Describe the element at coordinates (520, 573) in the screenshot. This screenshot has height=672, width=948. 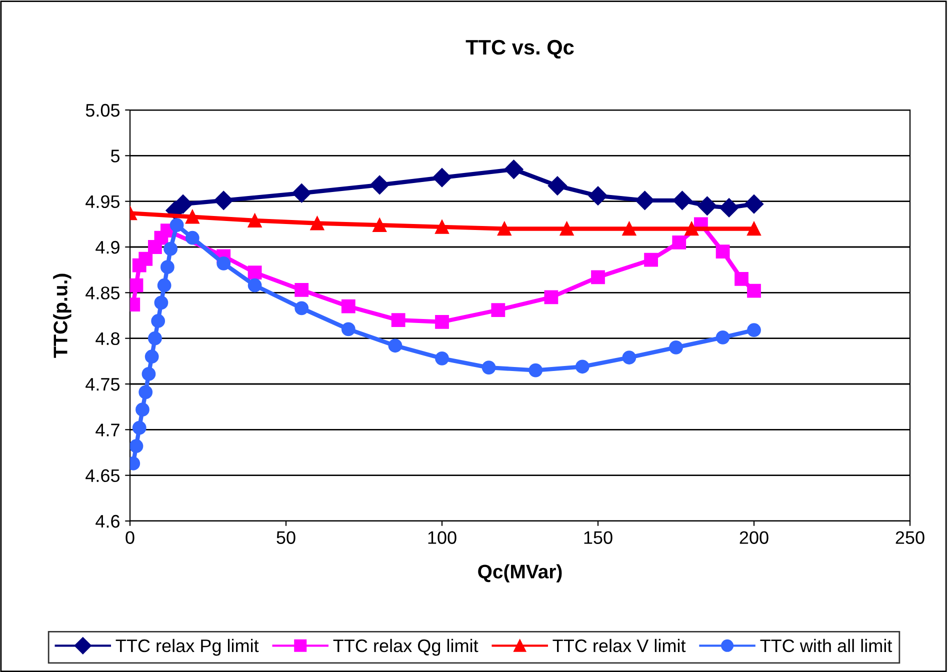
I see `x-axis-title: Qc(MVar)` at that location.